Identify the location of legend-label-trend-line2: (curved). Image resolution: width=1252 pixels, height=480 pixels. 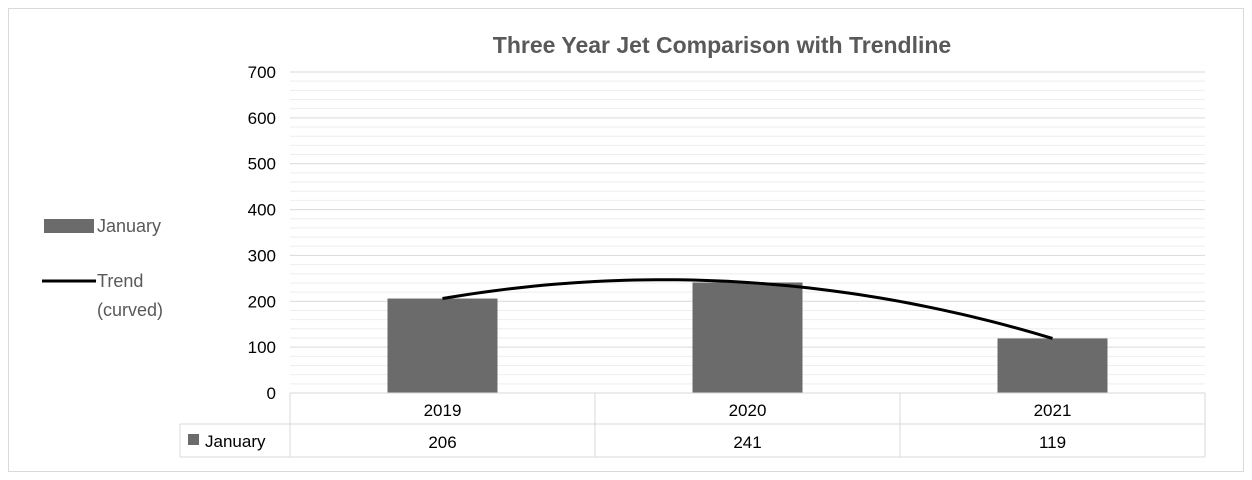
(130, 310).